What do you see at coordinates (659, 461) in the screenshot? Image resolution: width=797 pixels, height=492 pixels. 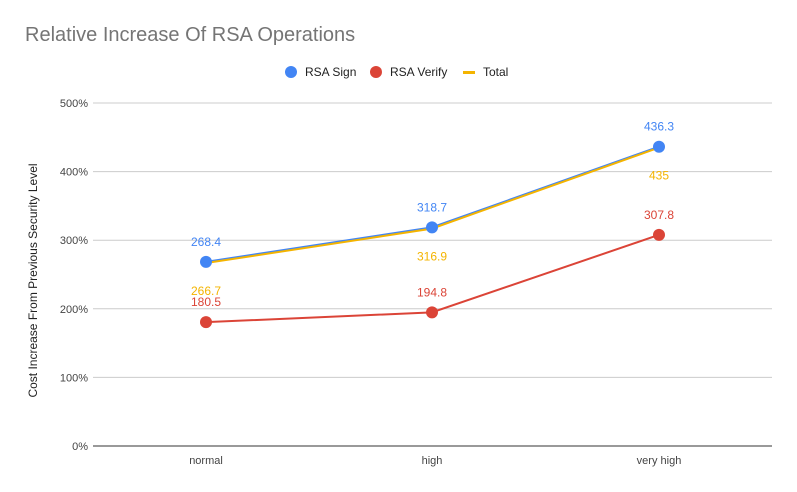 I see `x-tick-label: very high` at bounding box center [659, 461].